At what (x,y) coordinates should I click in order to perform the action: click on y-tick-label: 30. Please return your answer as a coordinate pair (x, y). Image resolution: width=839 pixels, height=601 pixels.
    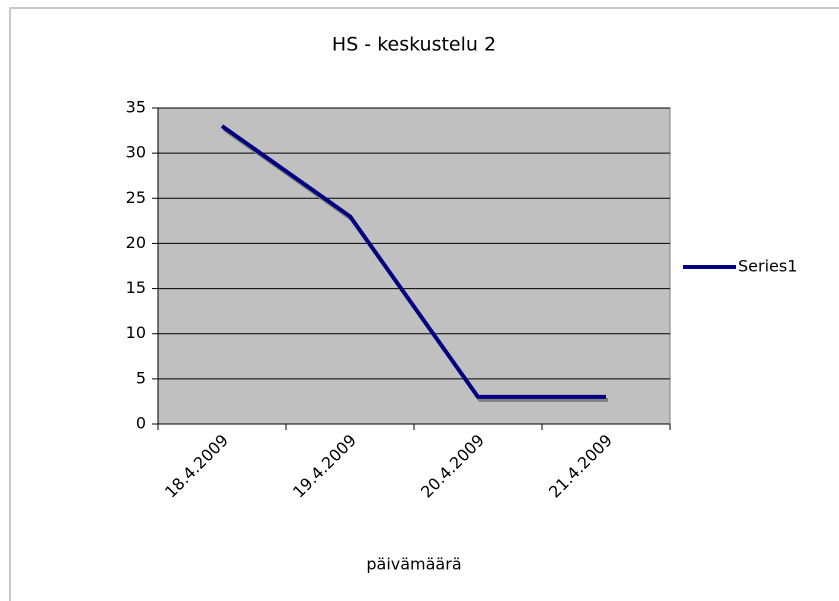
    Looking at the image, I should click on (136, 152).